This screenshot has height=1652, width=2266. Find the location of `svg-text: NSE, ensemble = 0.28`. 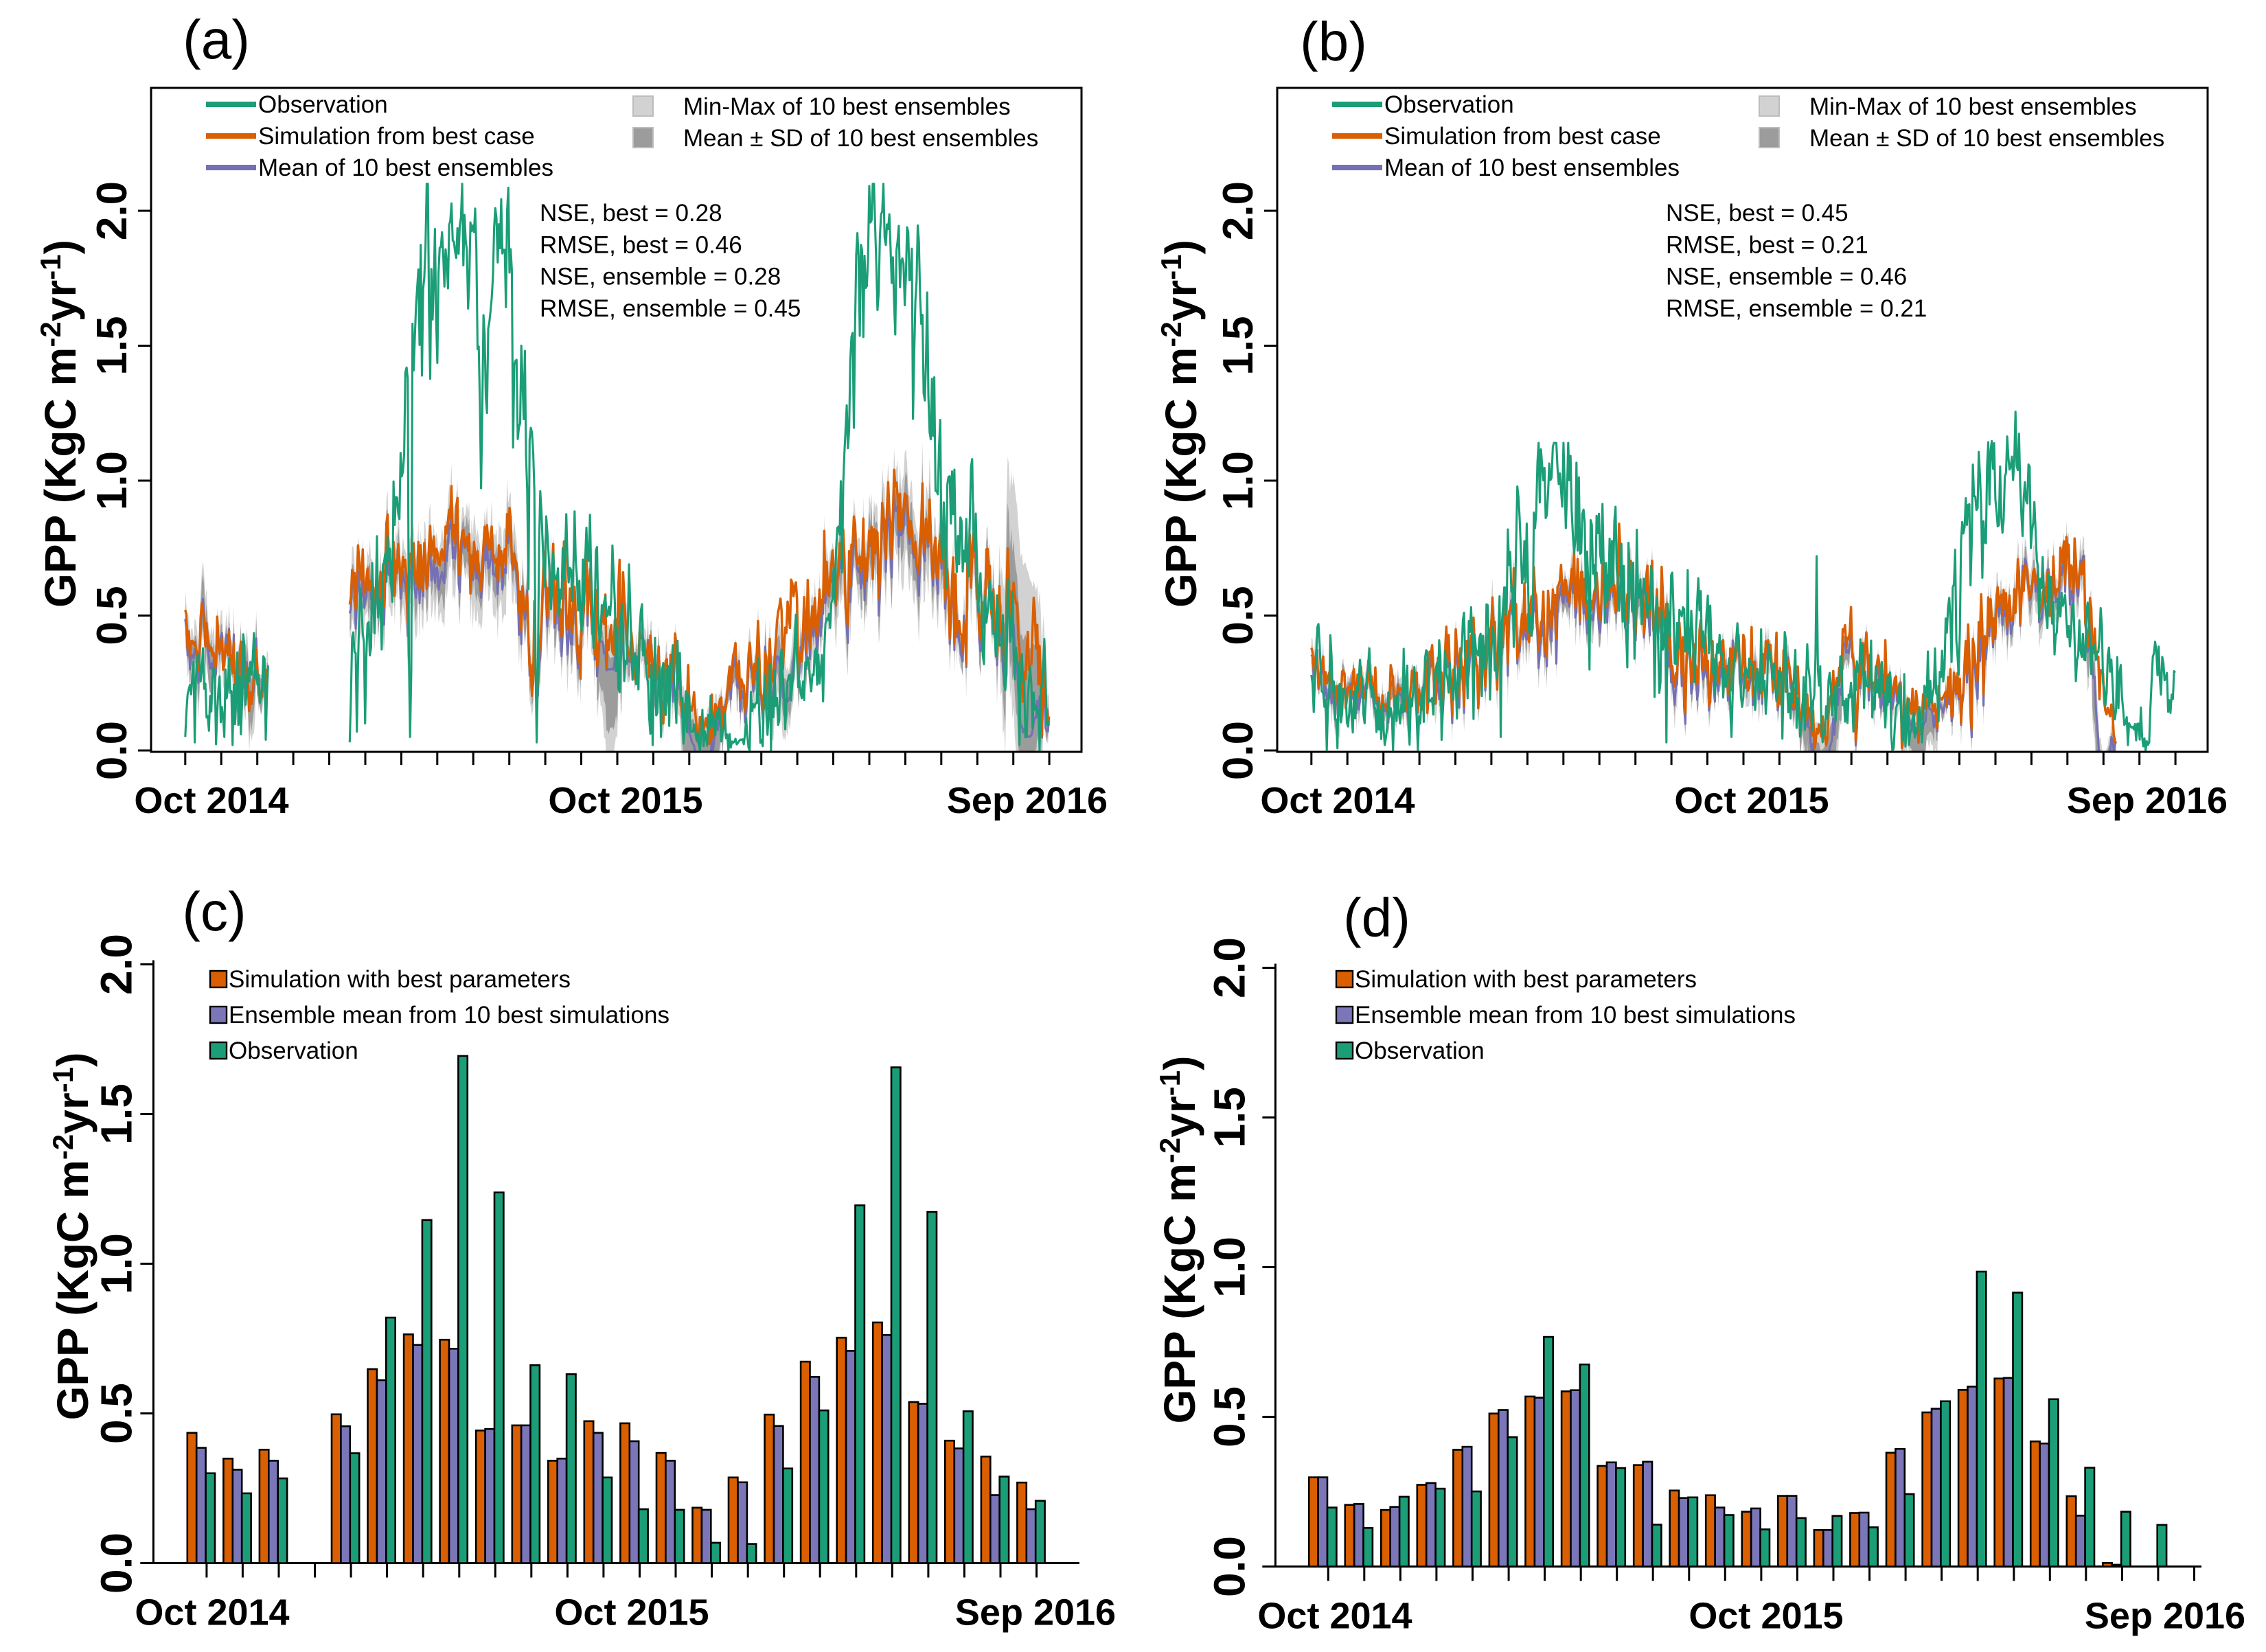

svg-text: NSE, ensemble = 0.28 is located at coordinates (660, 277).